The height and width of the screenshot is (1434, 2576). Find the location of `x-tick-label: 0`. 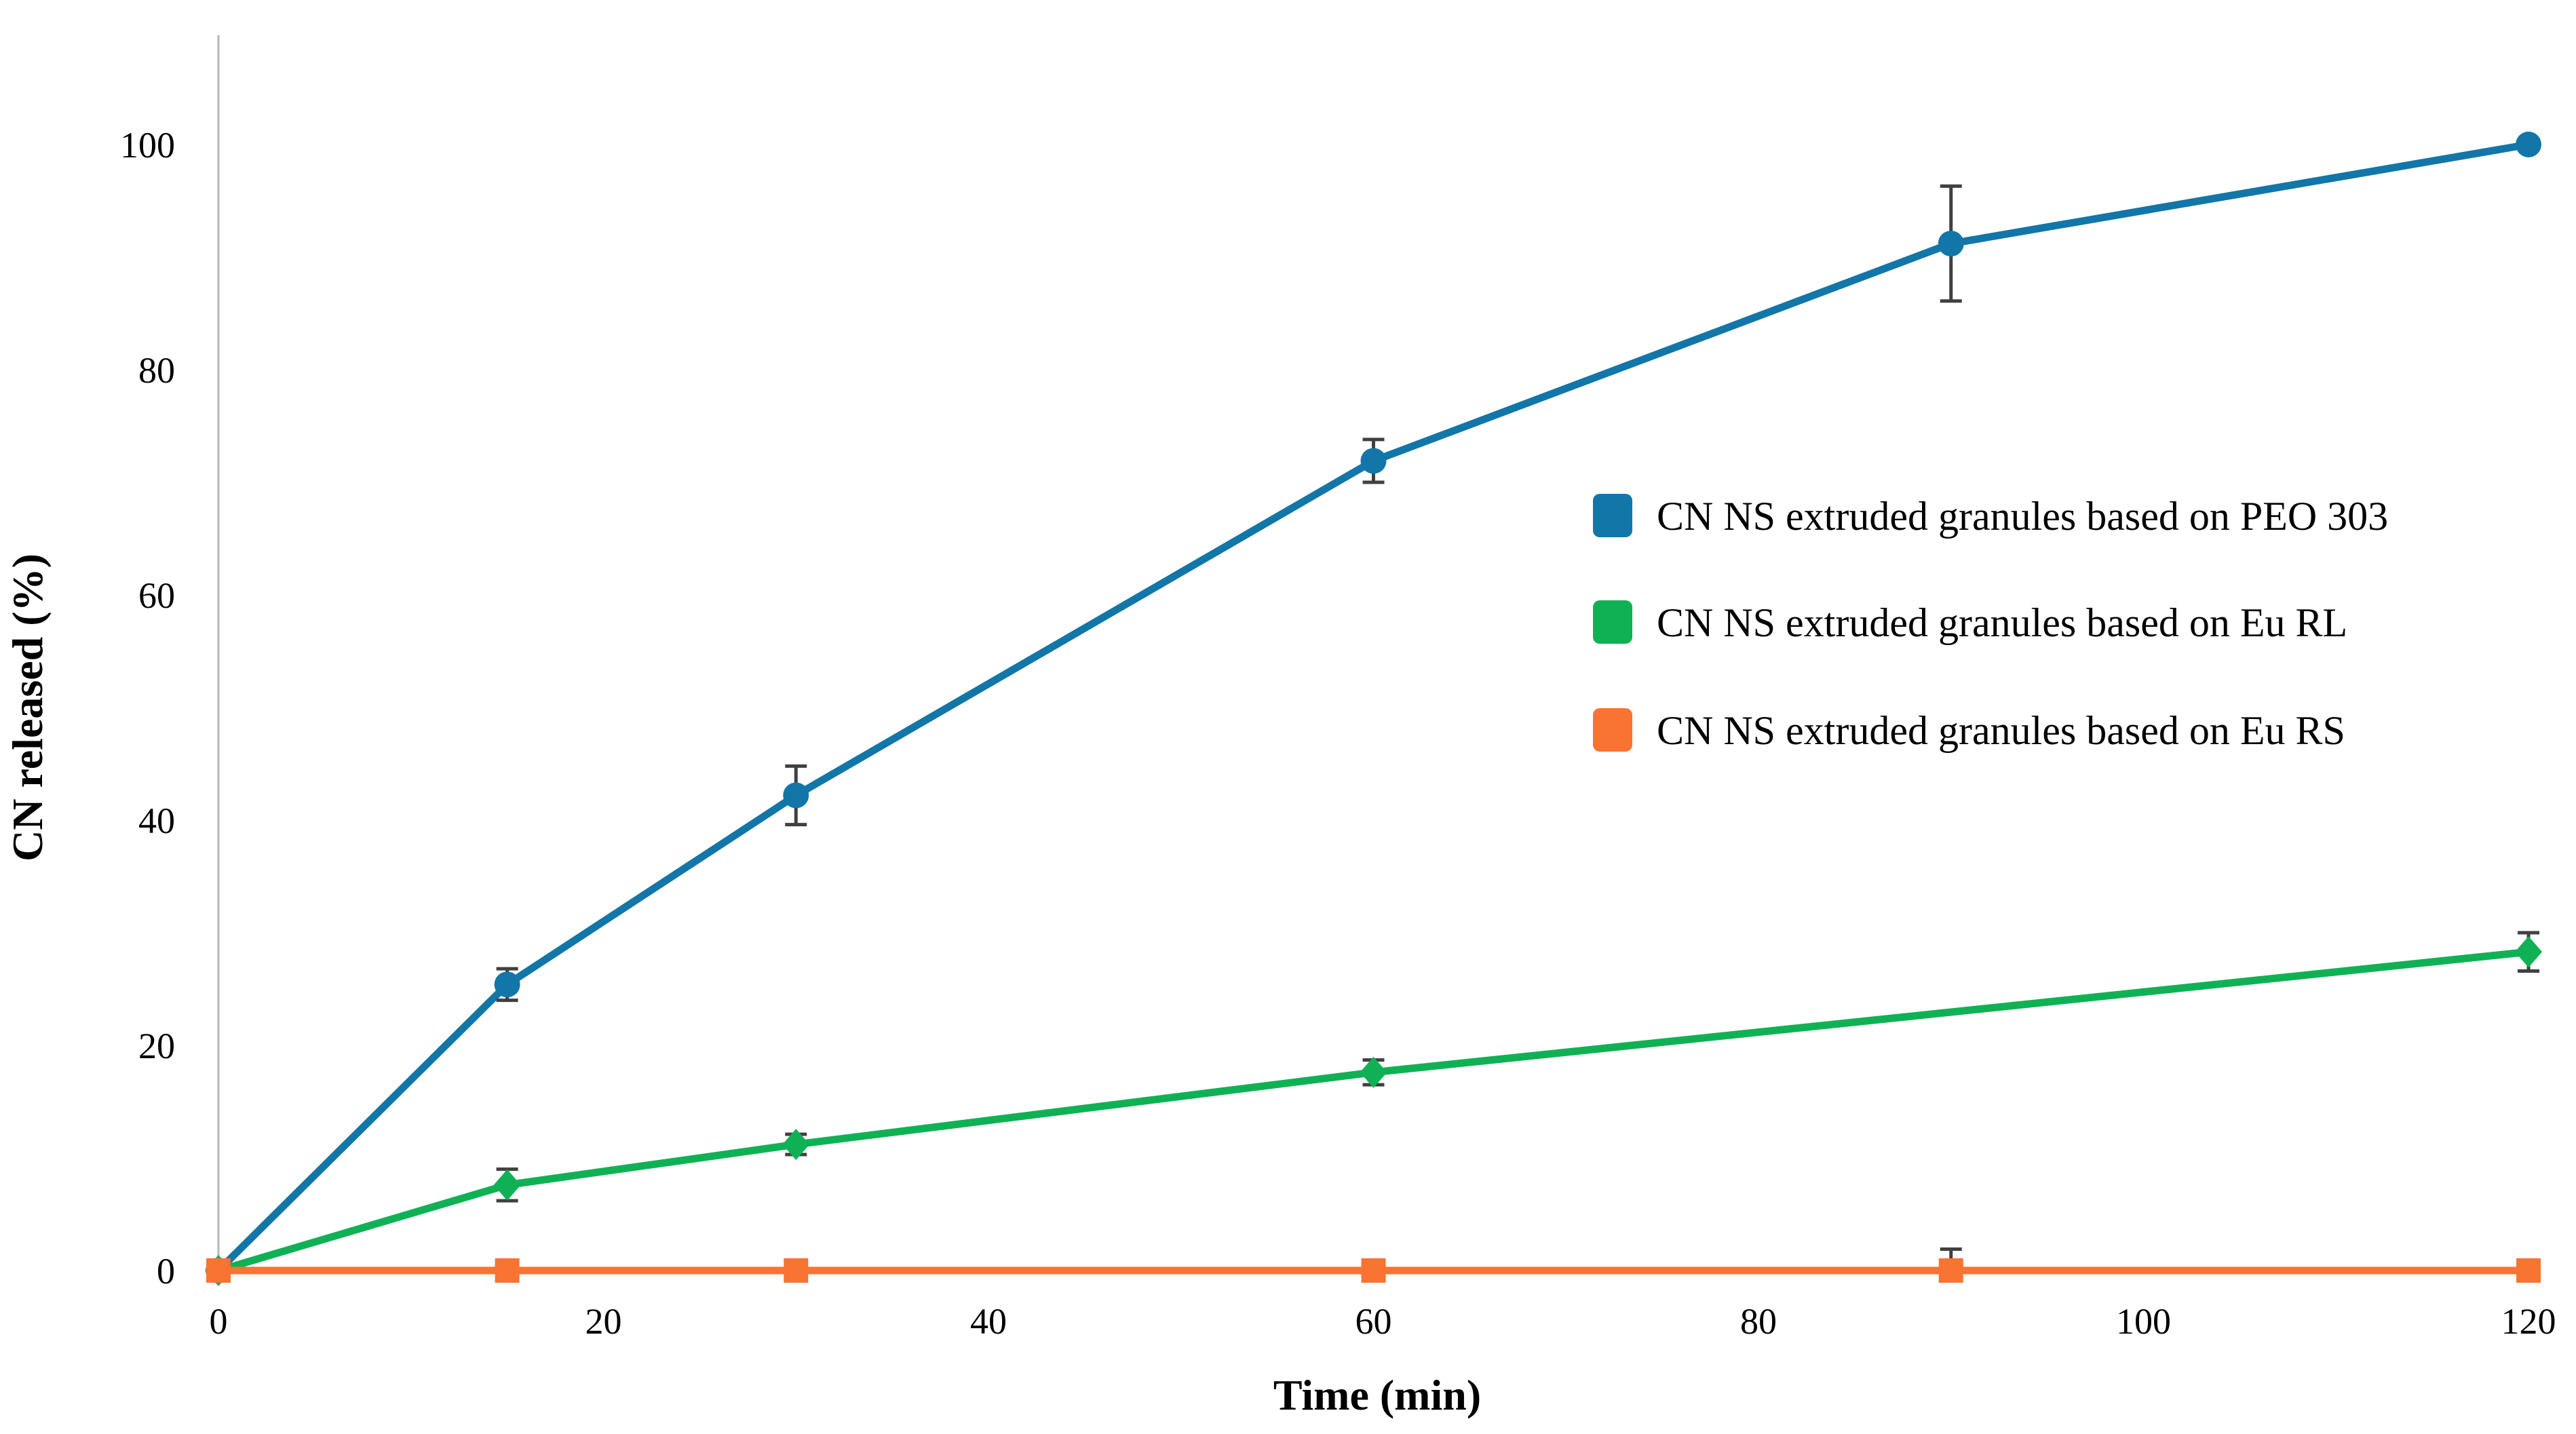

x-tick-label: 0 is located at coordinates (219, 1321).